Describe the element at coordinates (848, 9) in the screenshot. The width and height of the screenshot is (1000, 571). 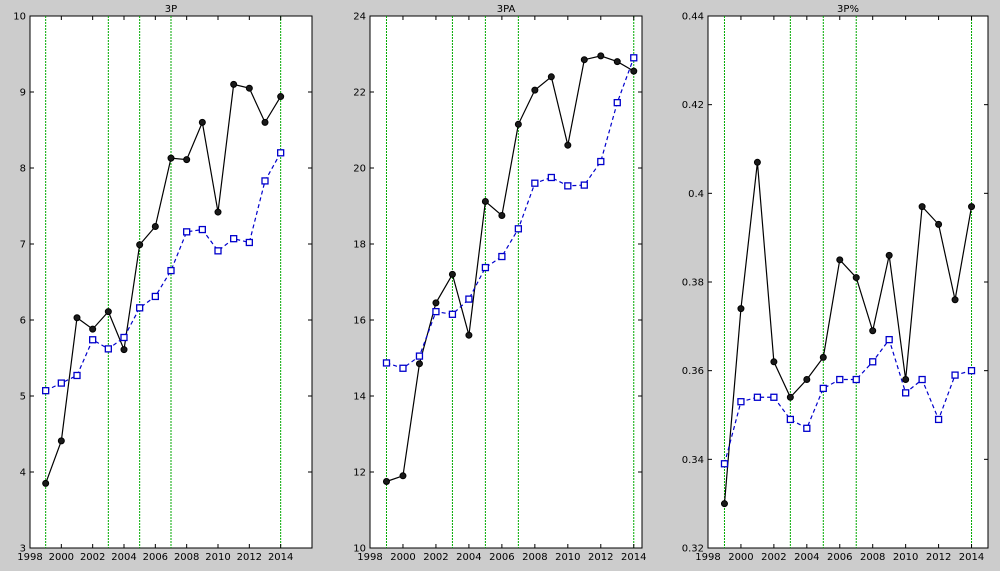
I see `chart-title: 3P%` at that location.